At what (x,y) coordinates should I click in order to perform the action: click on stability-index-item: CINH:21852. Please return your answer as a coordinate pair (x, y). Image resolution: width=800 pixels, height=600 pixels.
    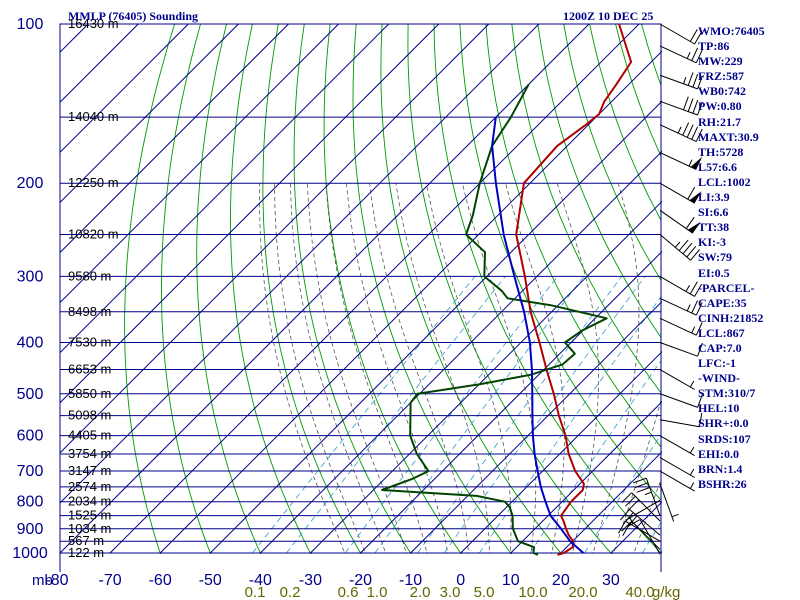
    Looking at the image, I should click on (731, 317).